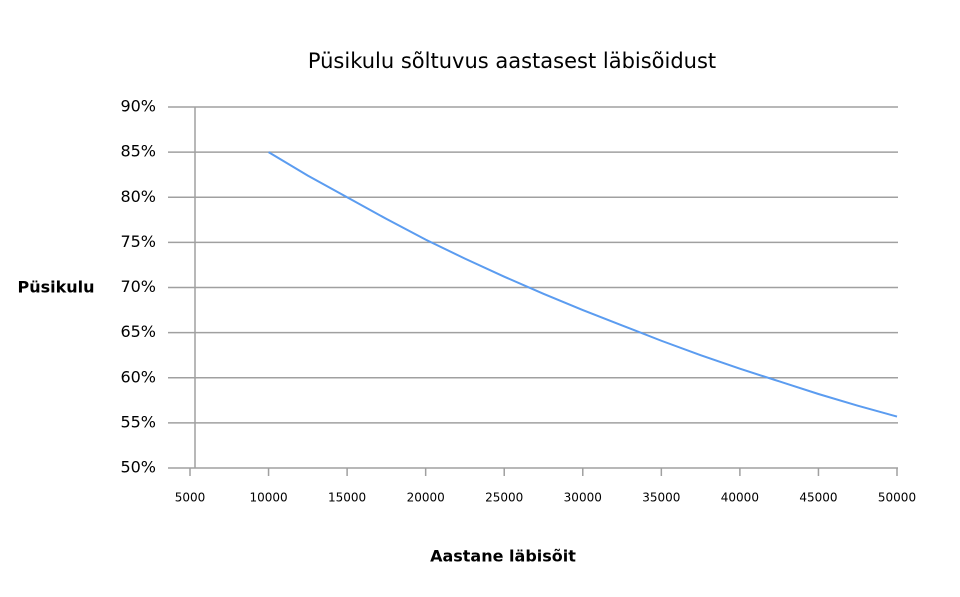 The image size is (960, 597). I want to click on x-tick-label: 45000, so click(818, 498).